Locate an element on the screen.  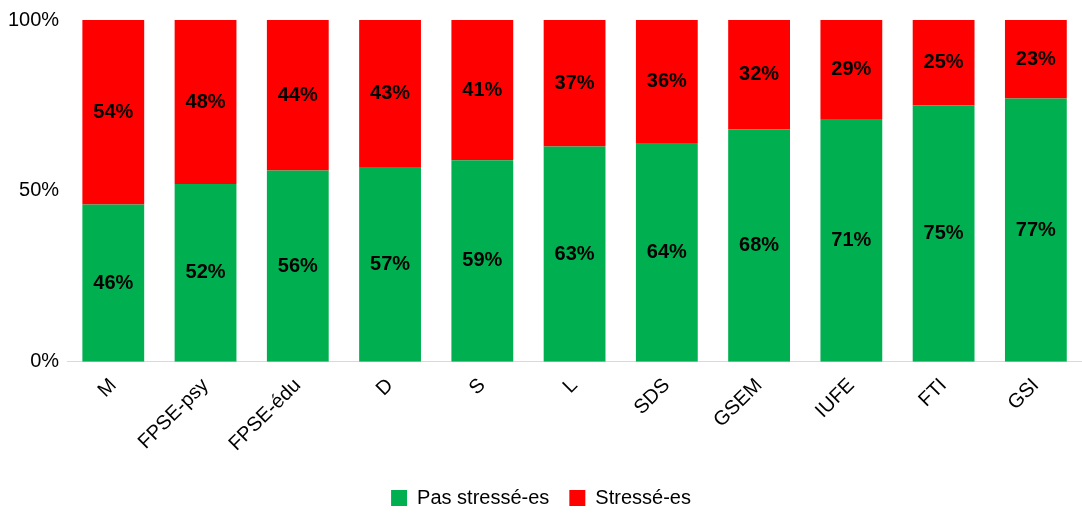
x-tick-label: M is located at coordinates (106, 387).